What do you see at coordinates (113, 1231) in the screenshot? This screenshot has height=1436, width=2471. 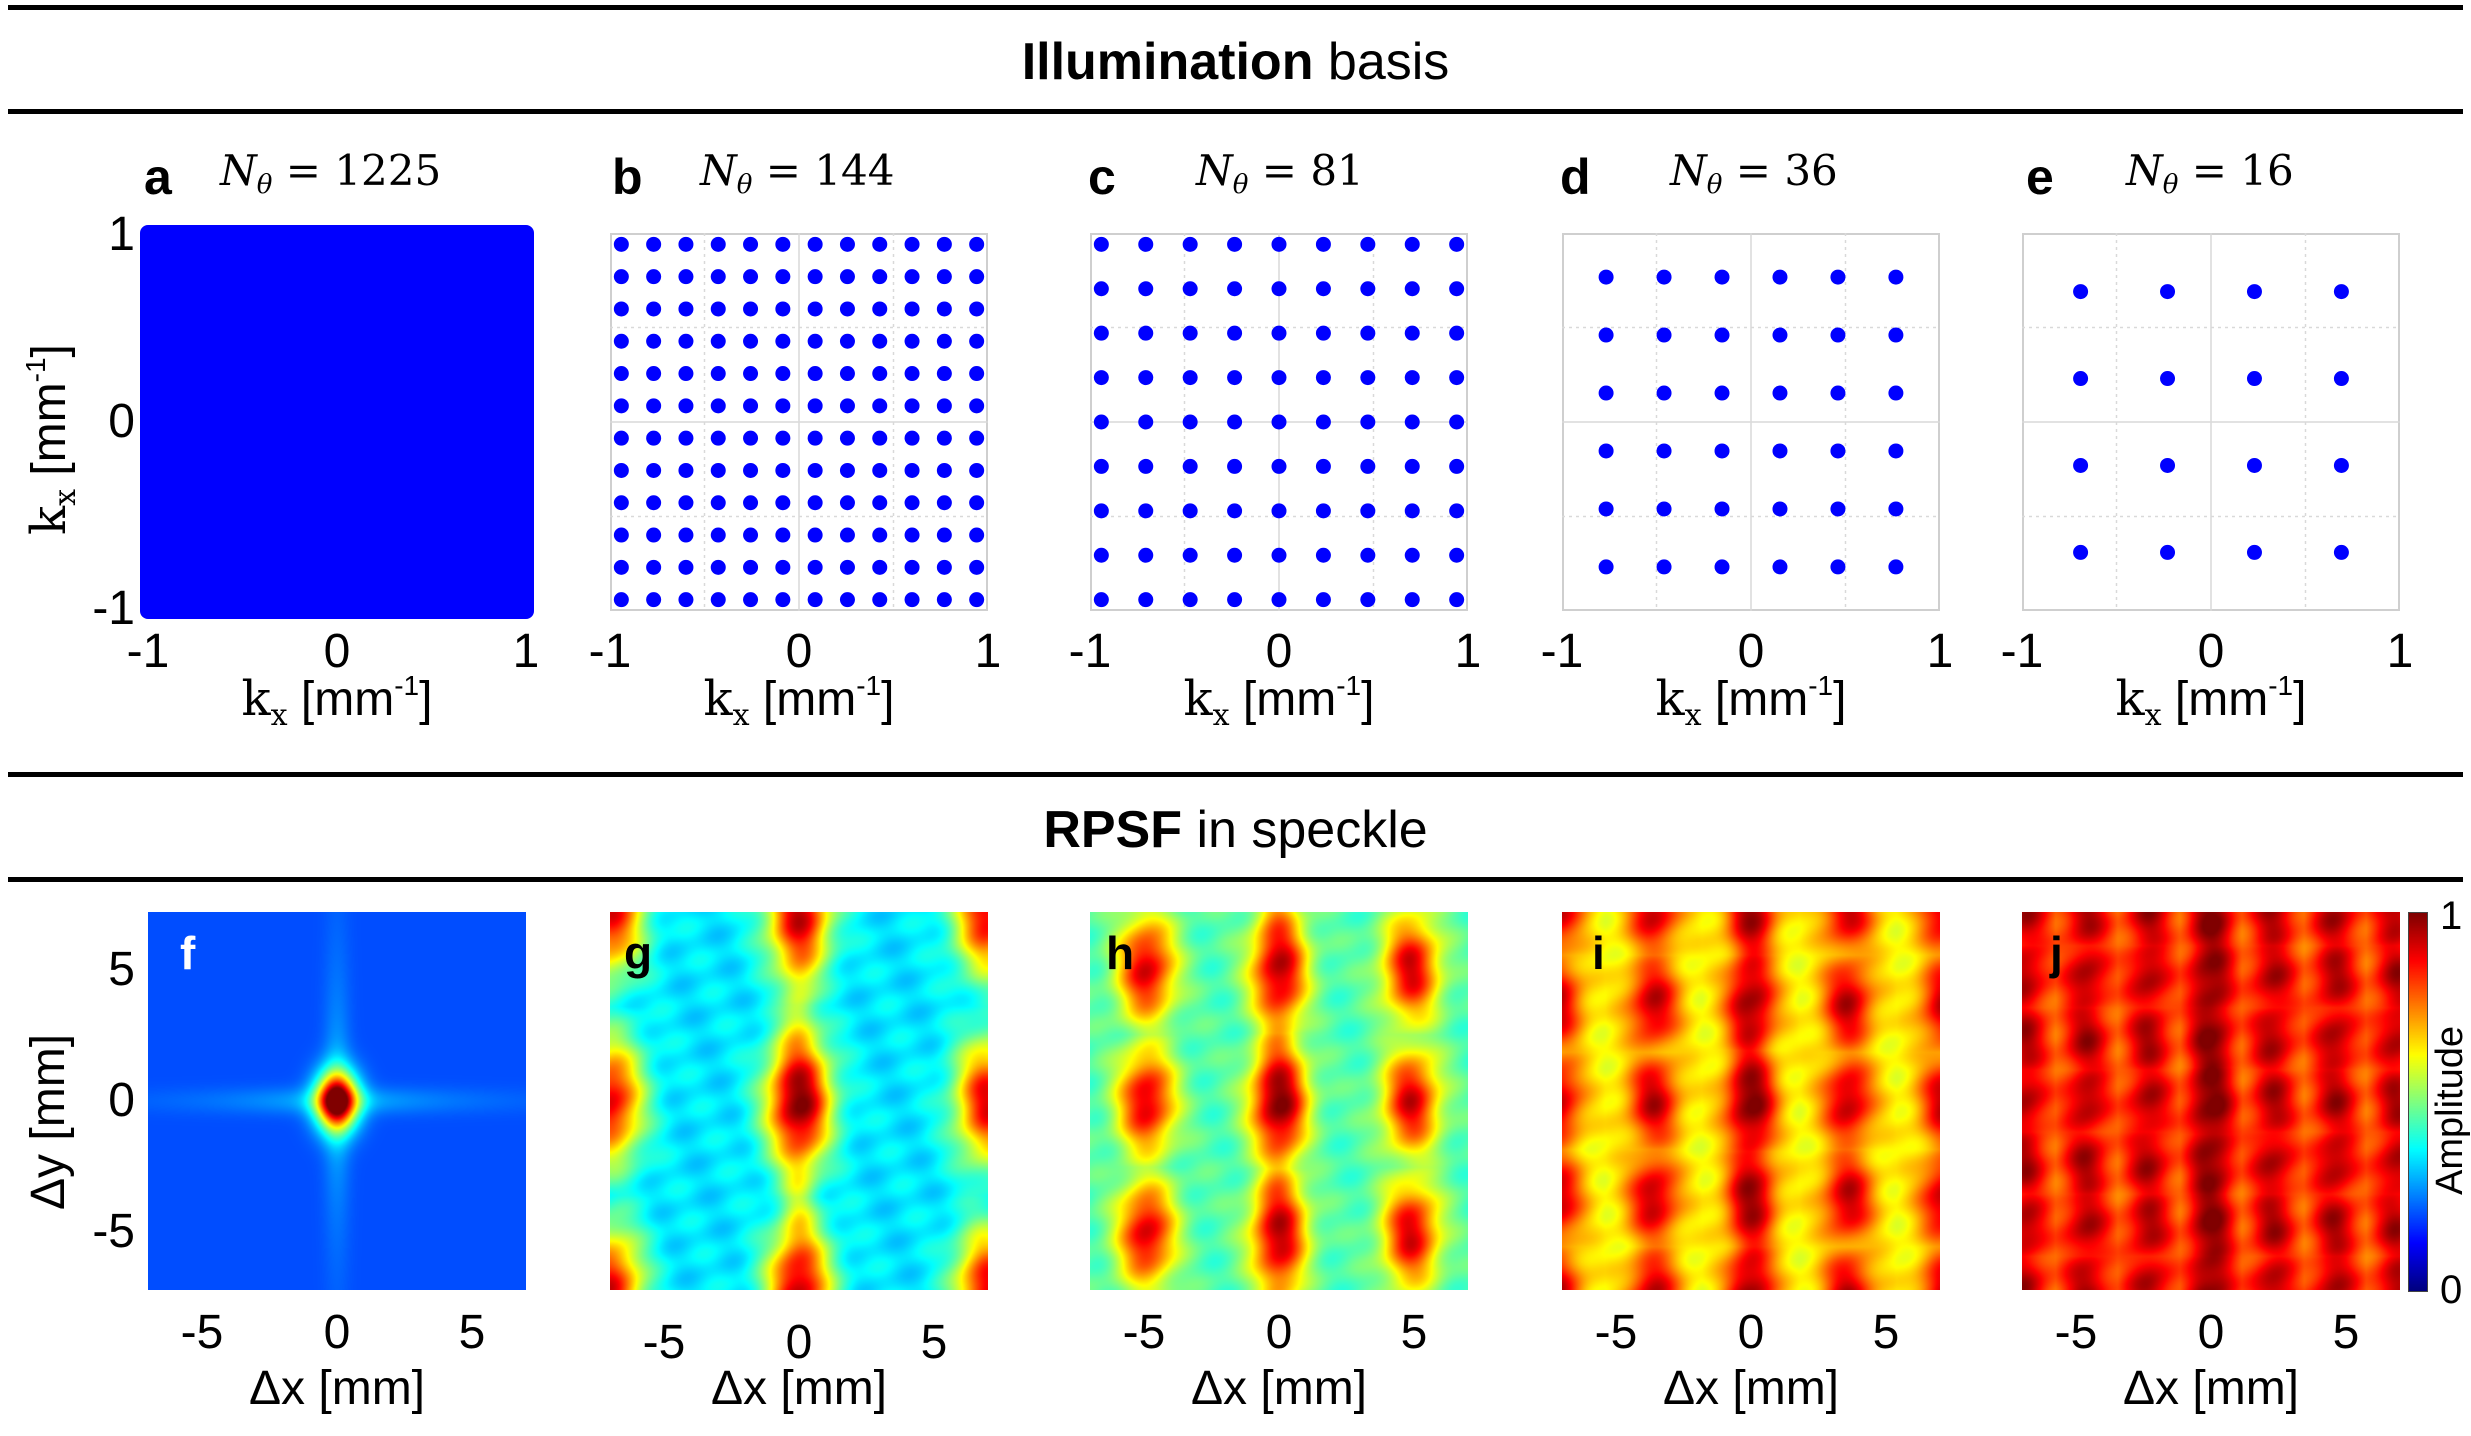 I see `ytick-f-bot: -5` at bounding box center [113, 1231].